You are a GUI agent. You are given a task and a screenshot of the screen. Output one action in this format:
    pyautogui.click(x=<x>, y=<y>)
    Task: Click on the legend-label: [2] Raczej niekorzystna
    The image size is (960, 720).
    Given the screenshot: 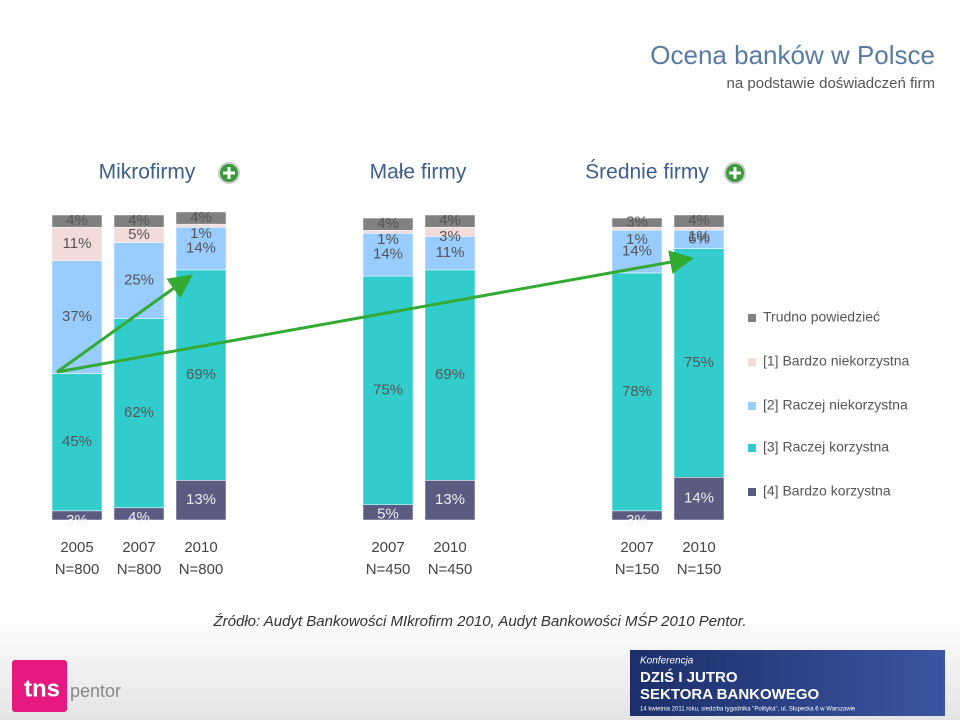 What is the action you would take?
    pyautogui.click(x=835, y=405)
    